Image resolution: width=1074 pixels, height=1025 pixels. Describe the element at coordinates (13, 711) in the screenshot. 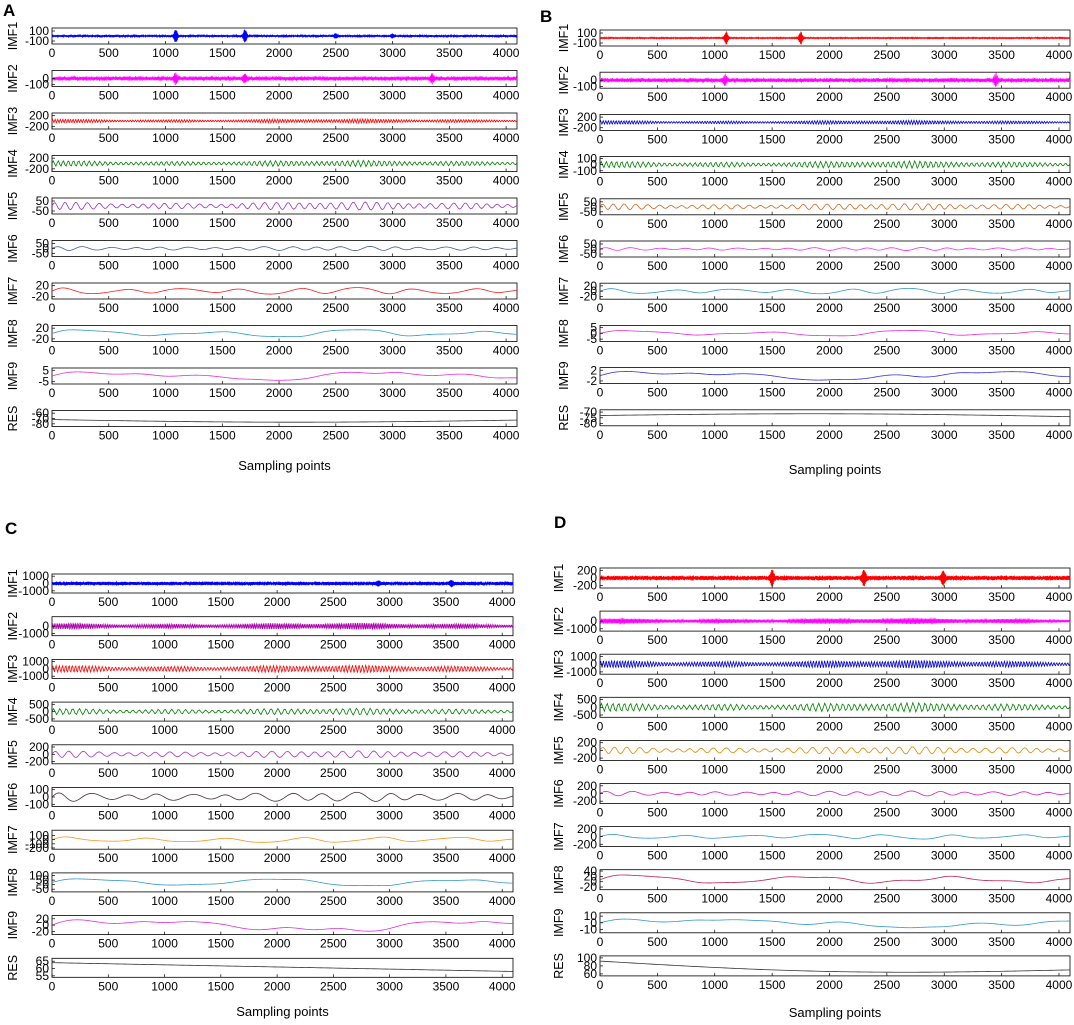

I see `subplot-ylabel: IMF4` at that location.